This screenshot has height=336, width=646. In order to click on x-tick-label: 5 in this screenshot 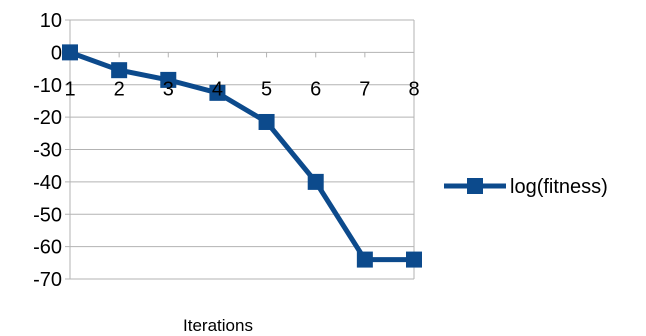, I will do `click(266, 89)`.